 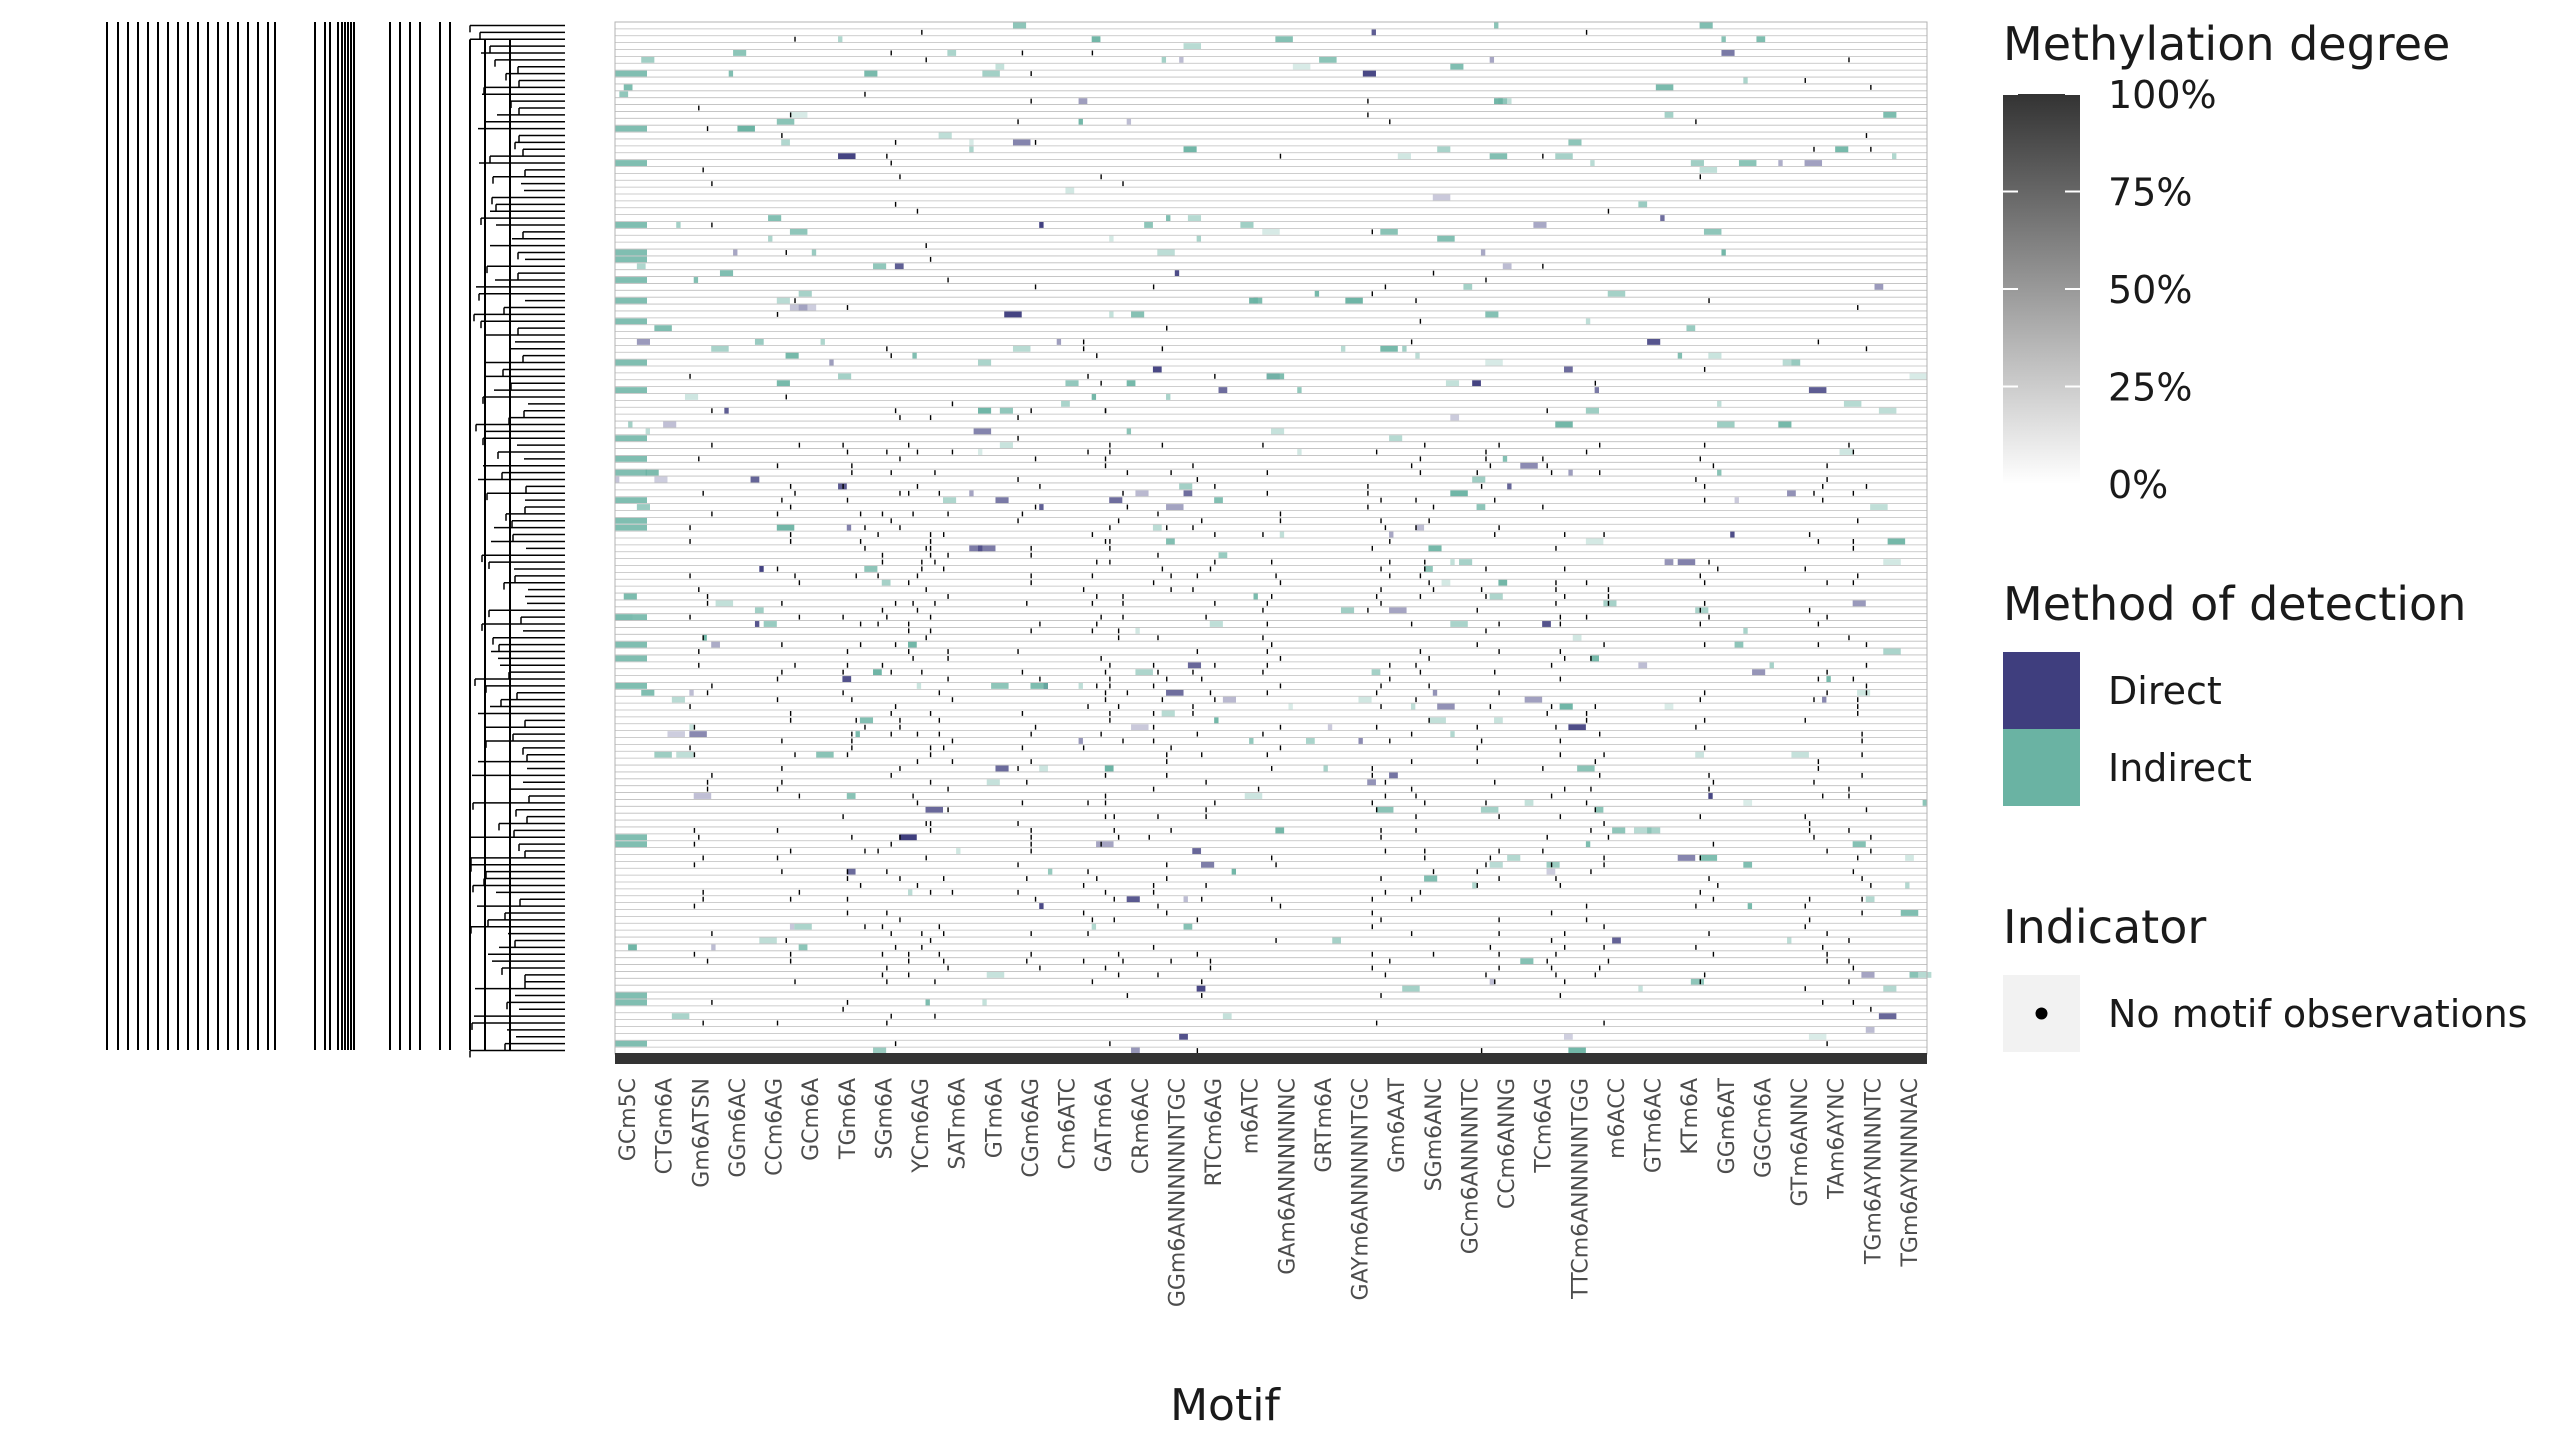 I want to click on x-tick-label: GRTm6A, so click(x=1324, y=1125).